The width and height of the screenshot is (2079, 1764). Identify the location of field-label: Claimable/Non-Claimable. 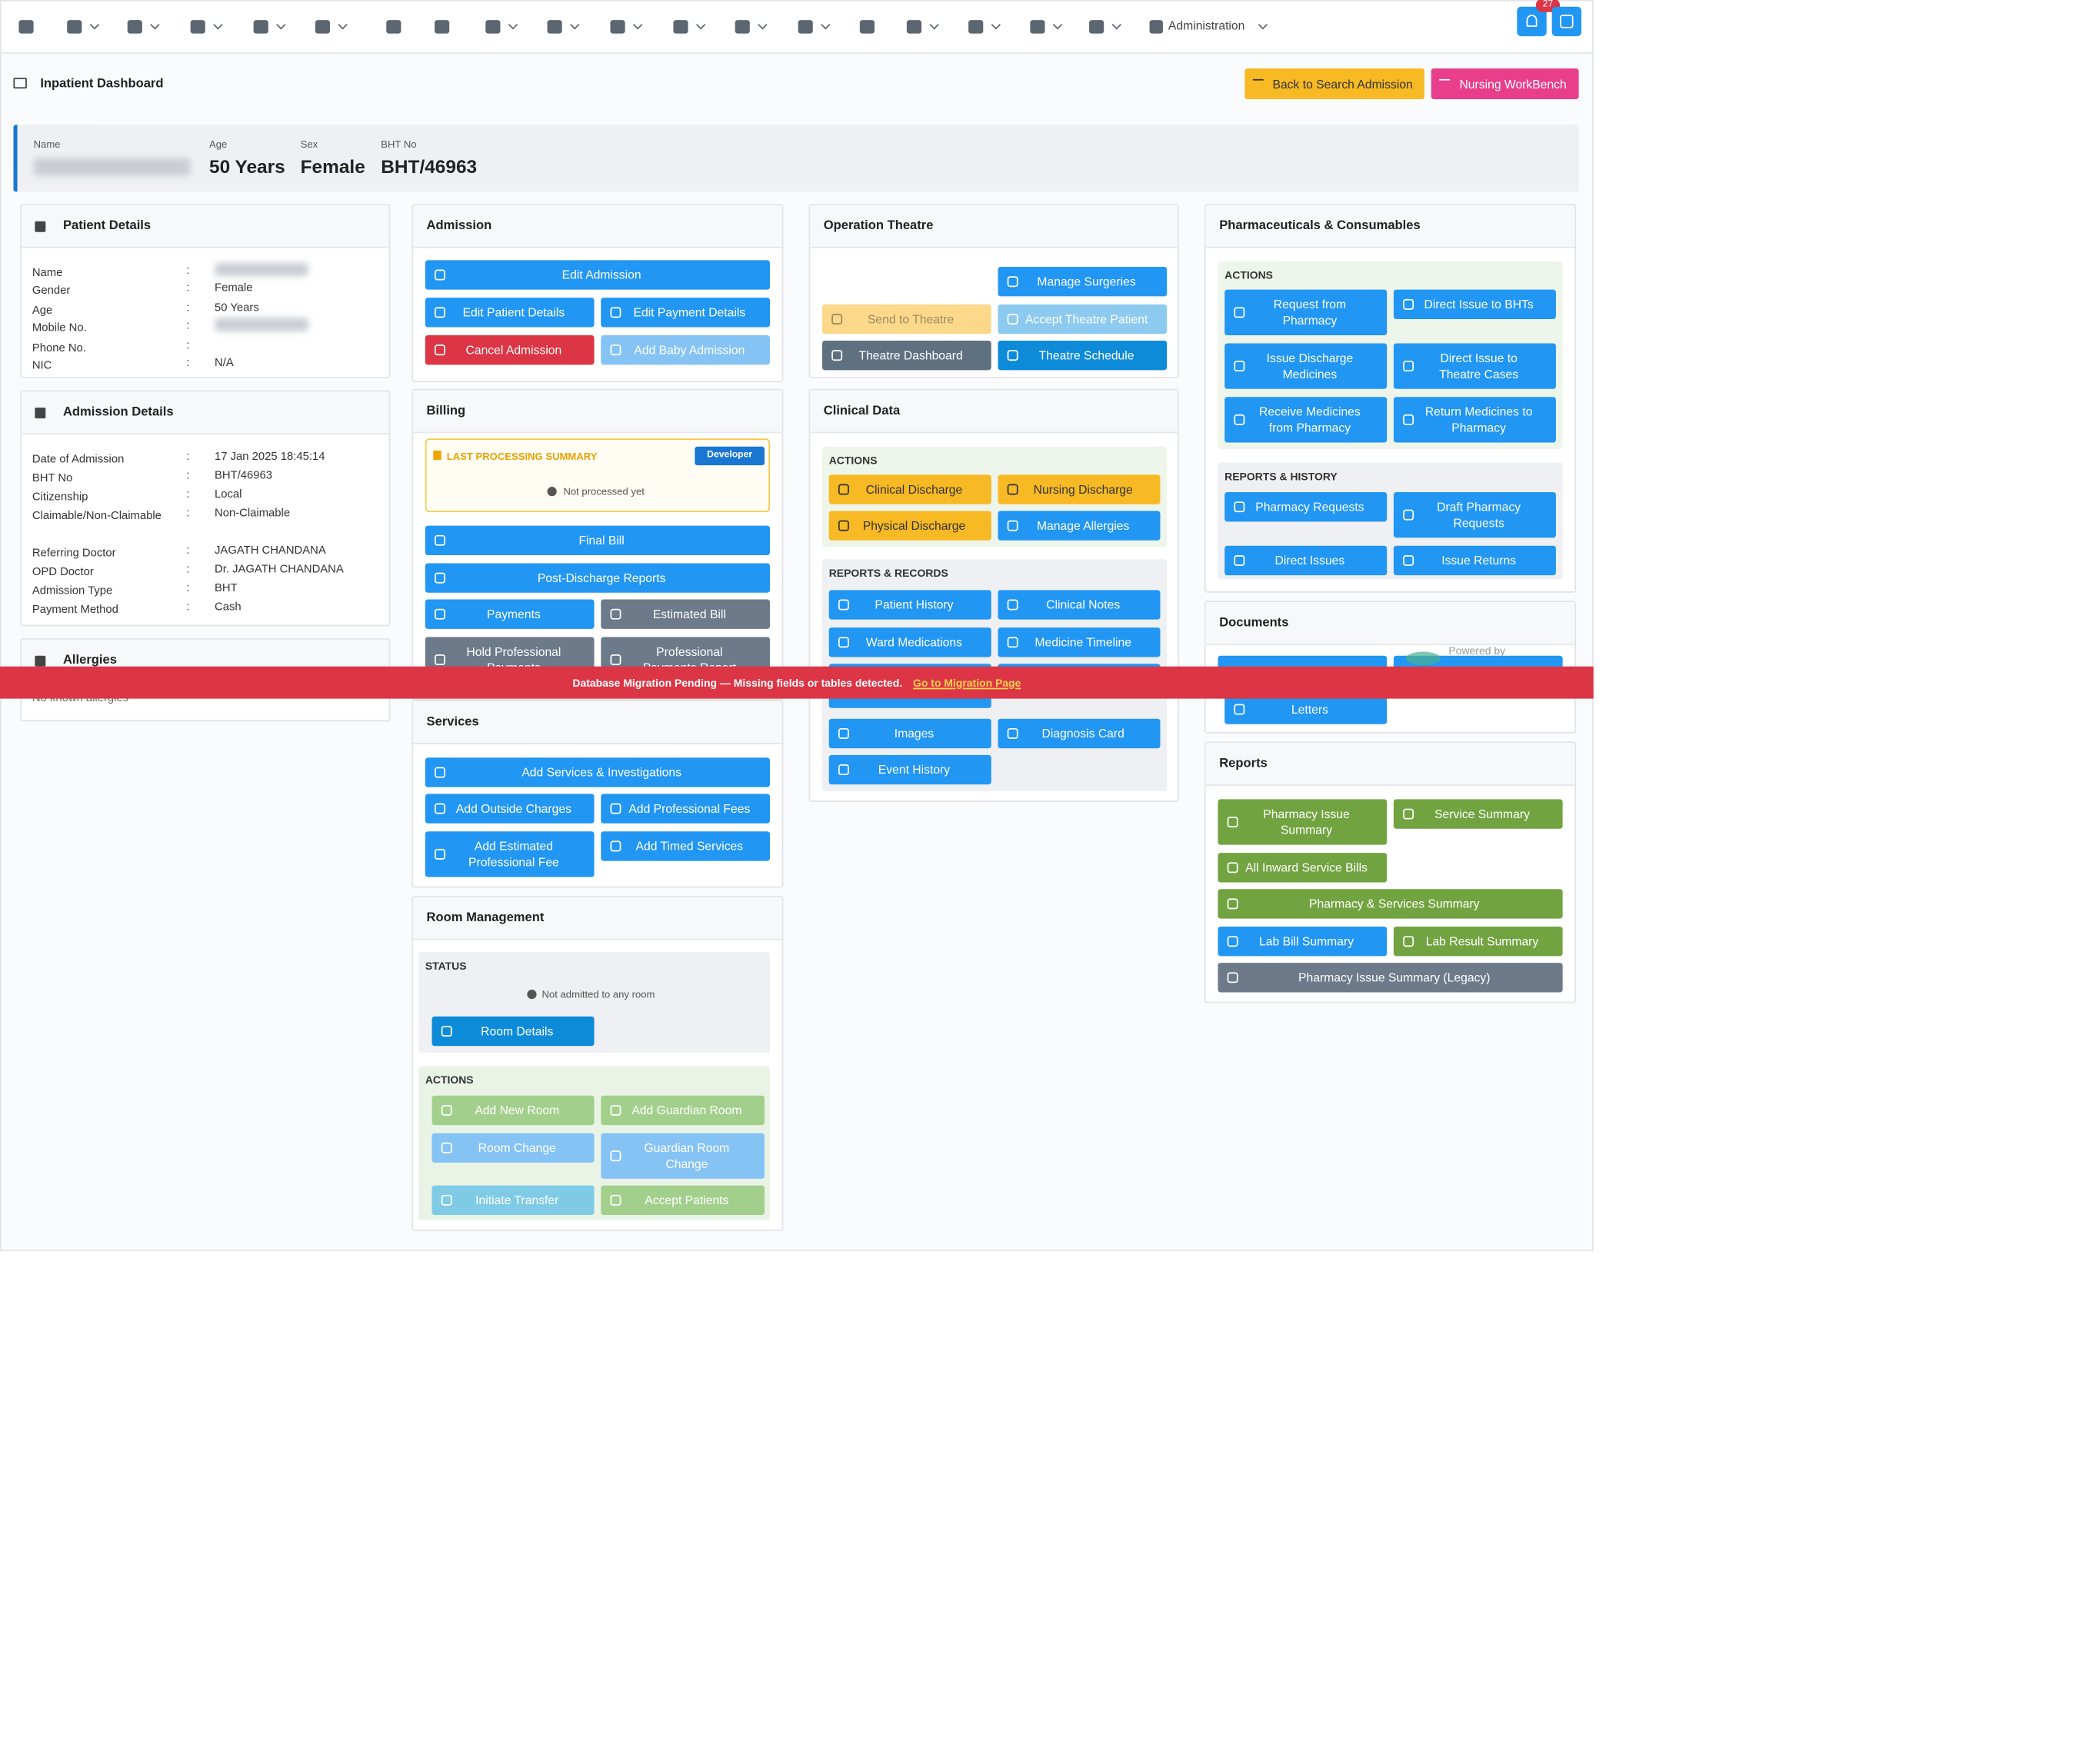
(97, 515).